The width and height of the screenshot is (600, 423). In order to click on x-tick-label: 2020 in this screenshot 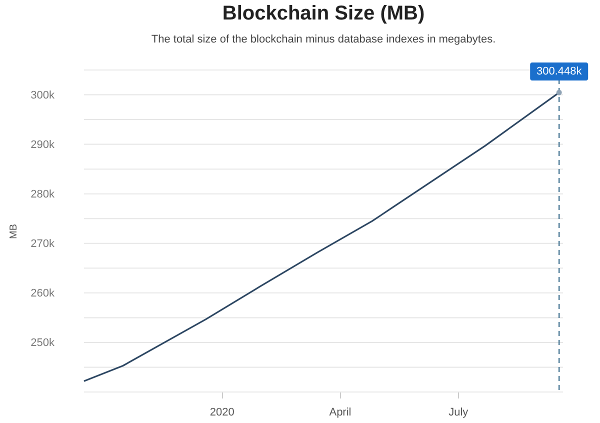, I will do `click(222, 412)`.